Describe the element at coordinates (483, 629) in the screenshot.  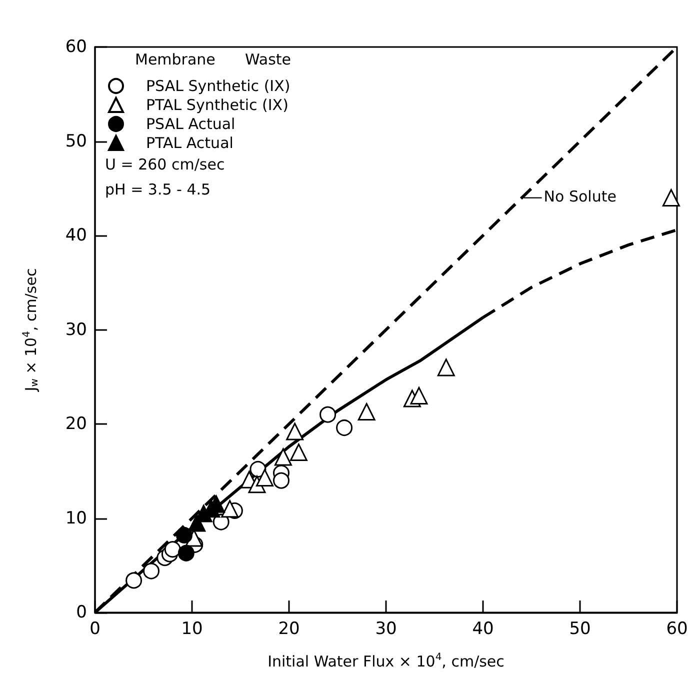
I see `x-tick-label: 40` at that location.